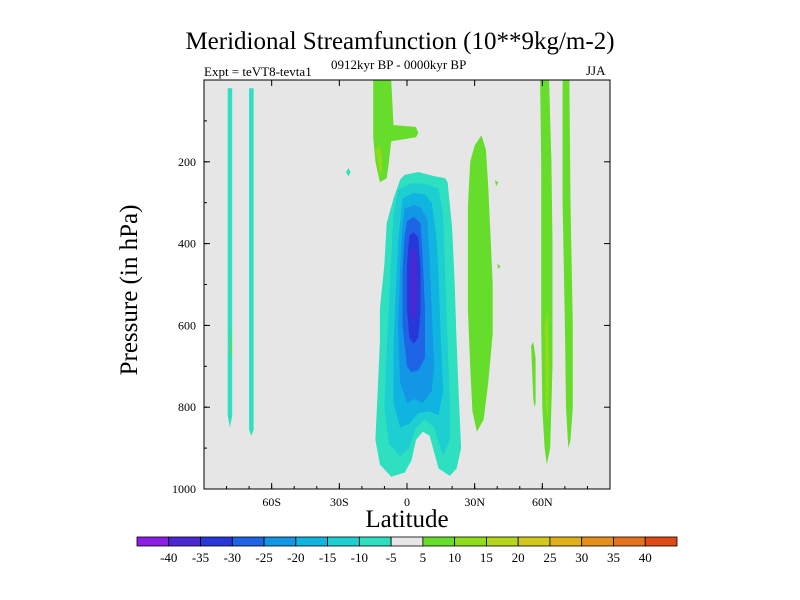 This screenshot has width=800, height=600. What do you see at coordinates (379, 161) in the screenshot?
I see `contour-region-upper-ascent-core` at bounding box center [379, 161].